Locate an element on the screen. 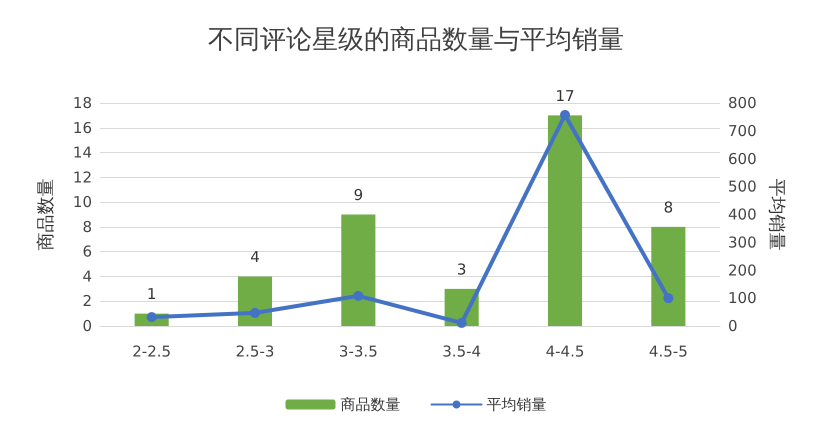  y2-tick-label: 800 is located at coordinates (742, 103).